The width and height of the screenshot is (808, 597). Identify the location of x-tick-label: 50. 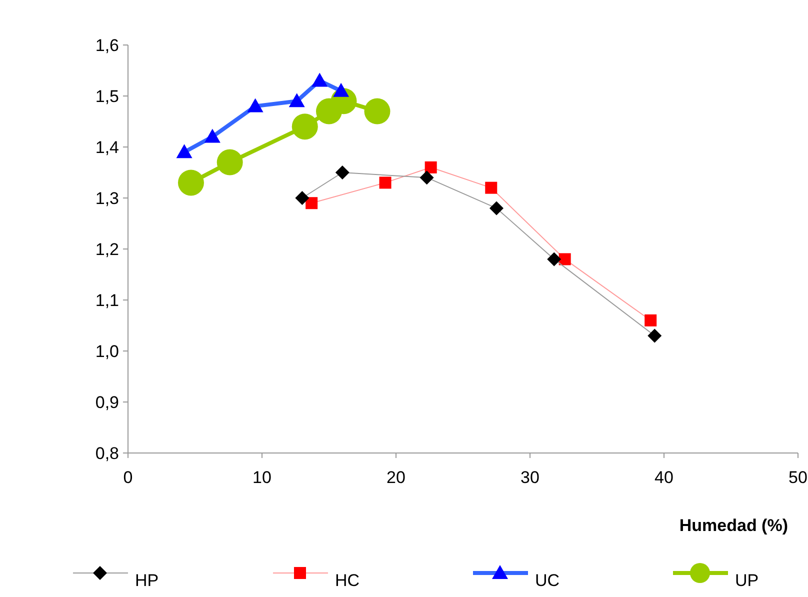
(798, 477).